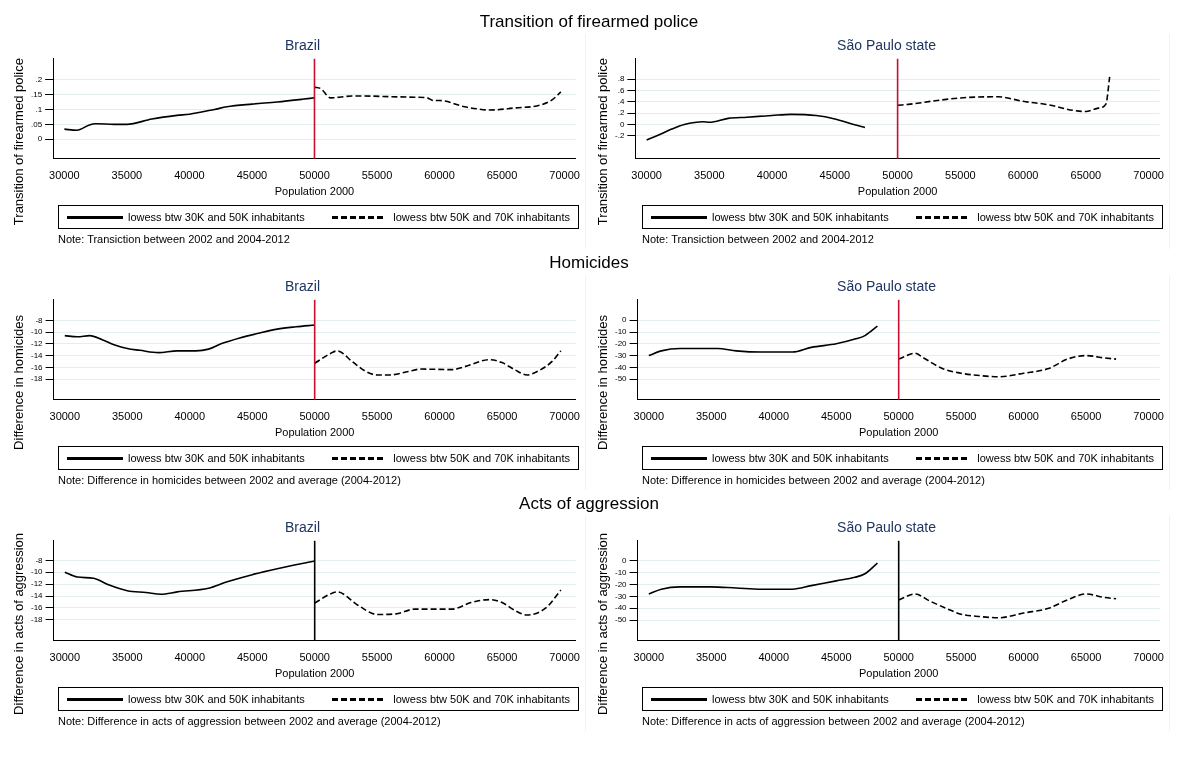 The height and width of the screenshot is (775, 1178). What do you see at coordinates (37, 367) in the screenshot?
I see `y-tick-label: -16` at bounding box center [37, 367].